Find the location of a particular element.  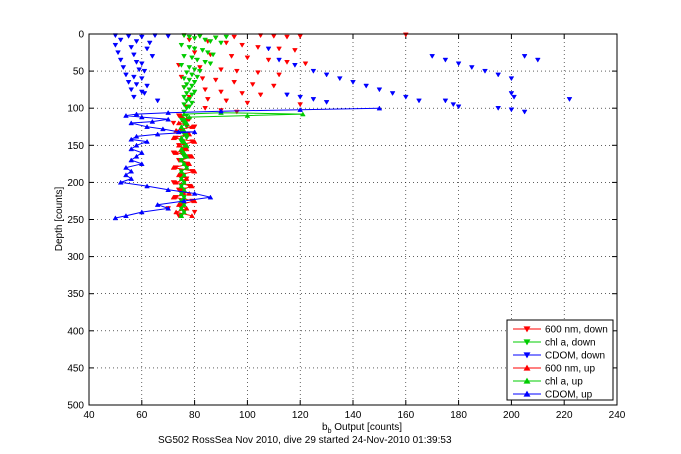

x-tick-label: 120 is located at coordinates (300, 415).